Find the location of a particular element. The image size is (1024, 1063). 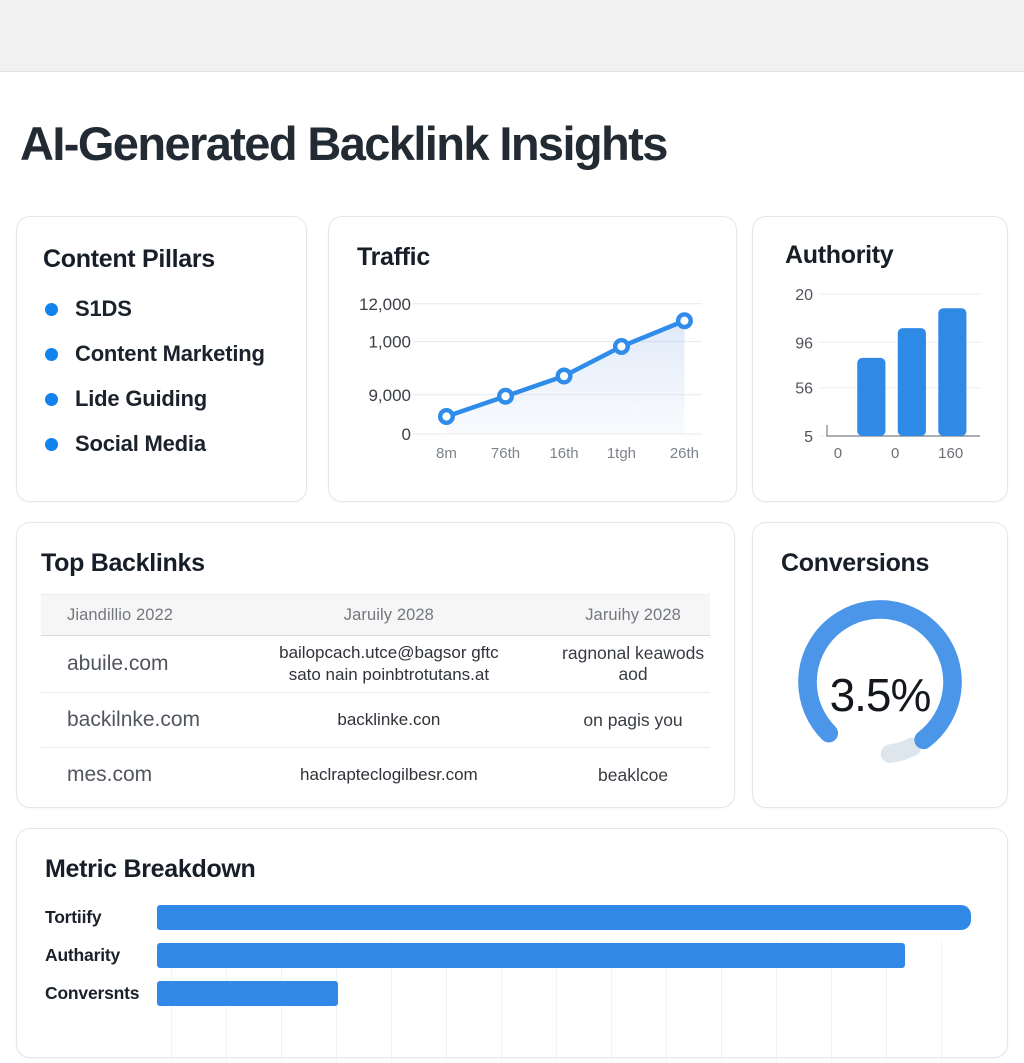

backlinks-column-header: Jaruily 2028 is located at coordinates (388, 614).